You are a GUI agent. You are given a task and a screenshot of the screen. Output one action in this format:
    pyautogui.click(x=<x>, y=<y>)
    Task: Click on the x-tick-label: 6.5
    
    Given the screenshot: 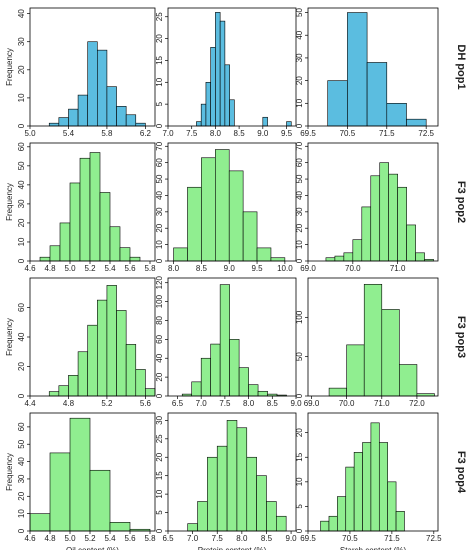 What is the action you would take?
    pyautogui.click(x=178, y=403)
    